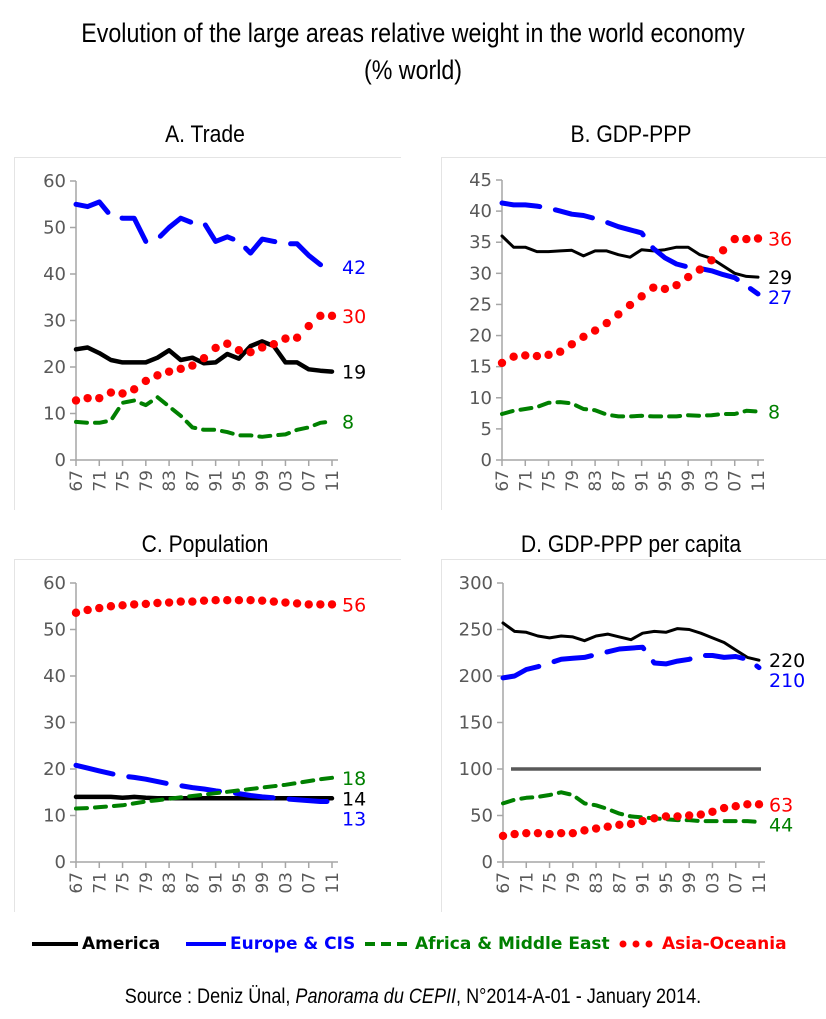 The width and height of the screenshot is (826, 1019). I want to click on x-tick-label: 07, so click(310, 481).